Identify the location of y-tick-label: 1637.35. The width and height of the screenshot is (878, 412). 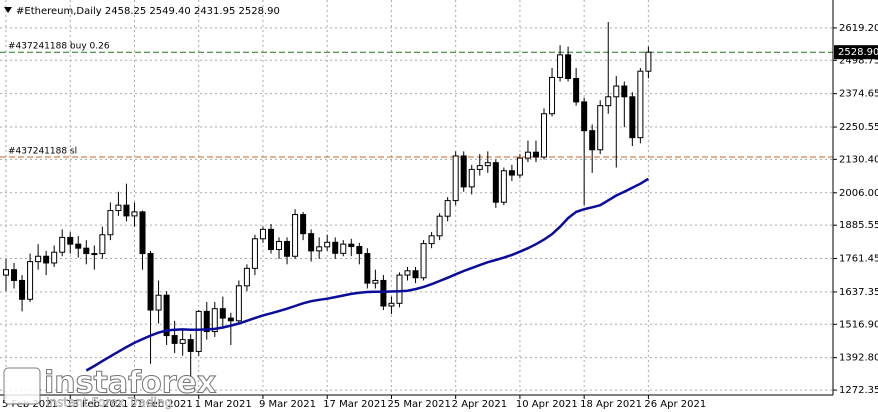
(858, 292).